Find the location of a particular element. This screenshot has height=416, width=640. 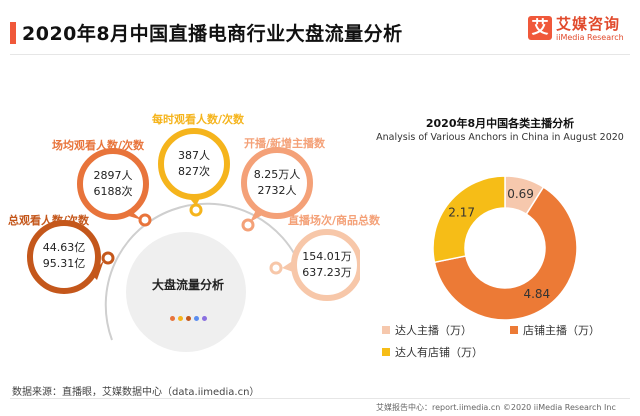

metric-value-line: 2732人 is located at coordinates (277, 190).